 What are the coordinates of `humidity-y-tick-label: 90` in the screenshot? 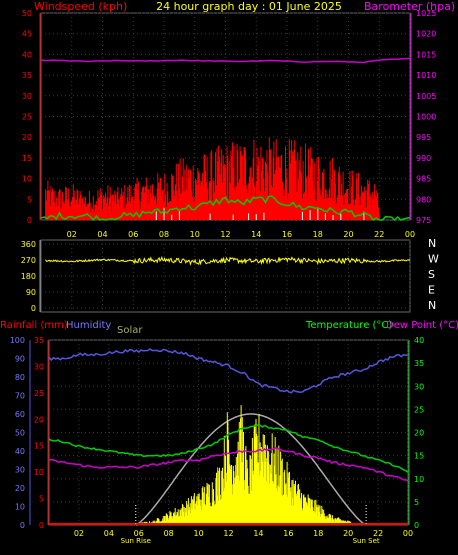 It's located at (20, 359).